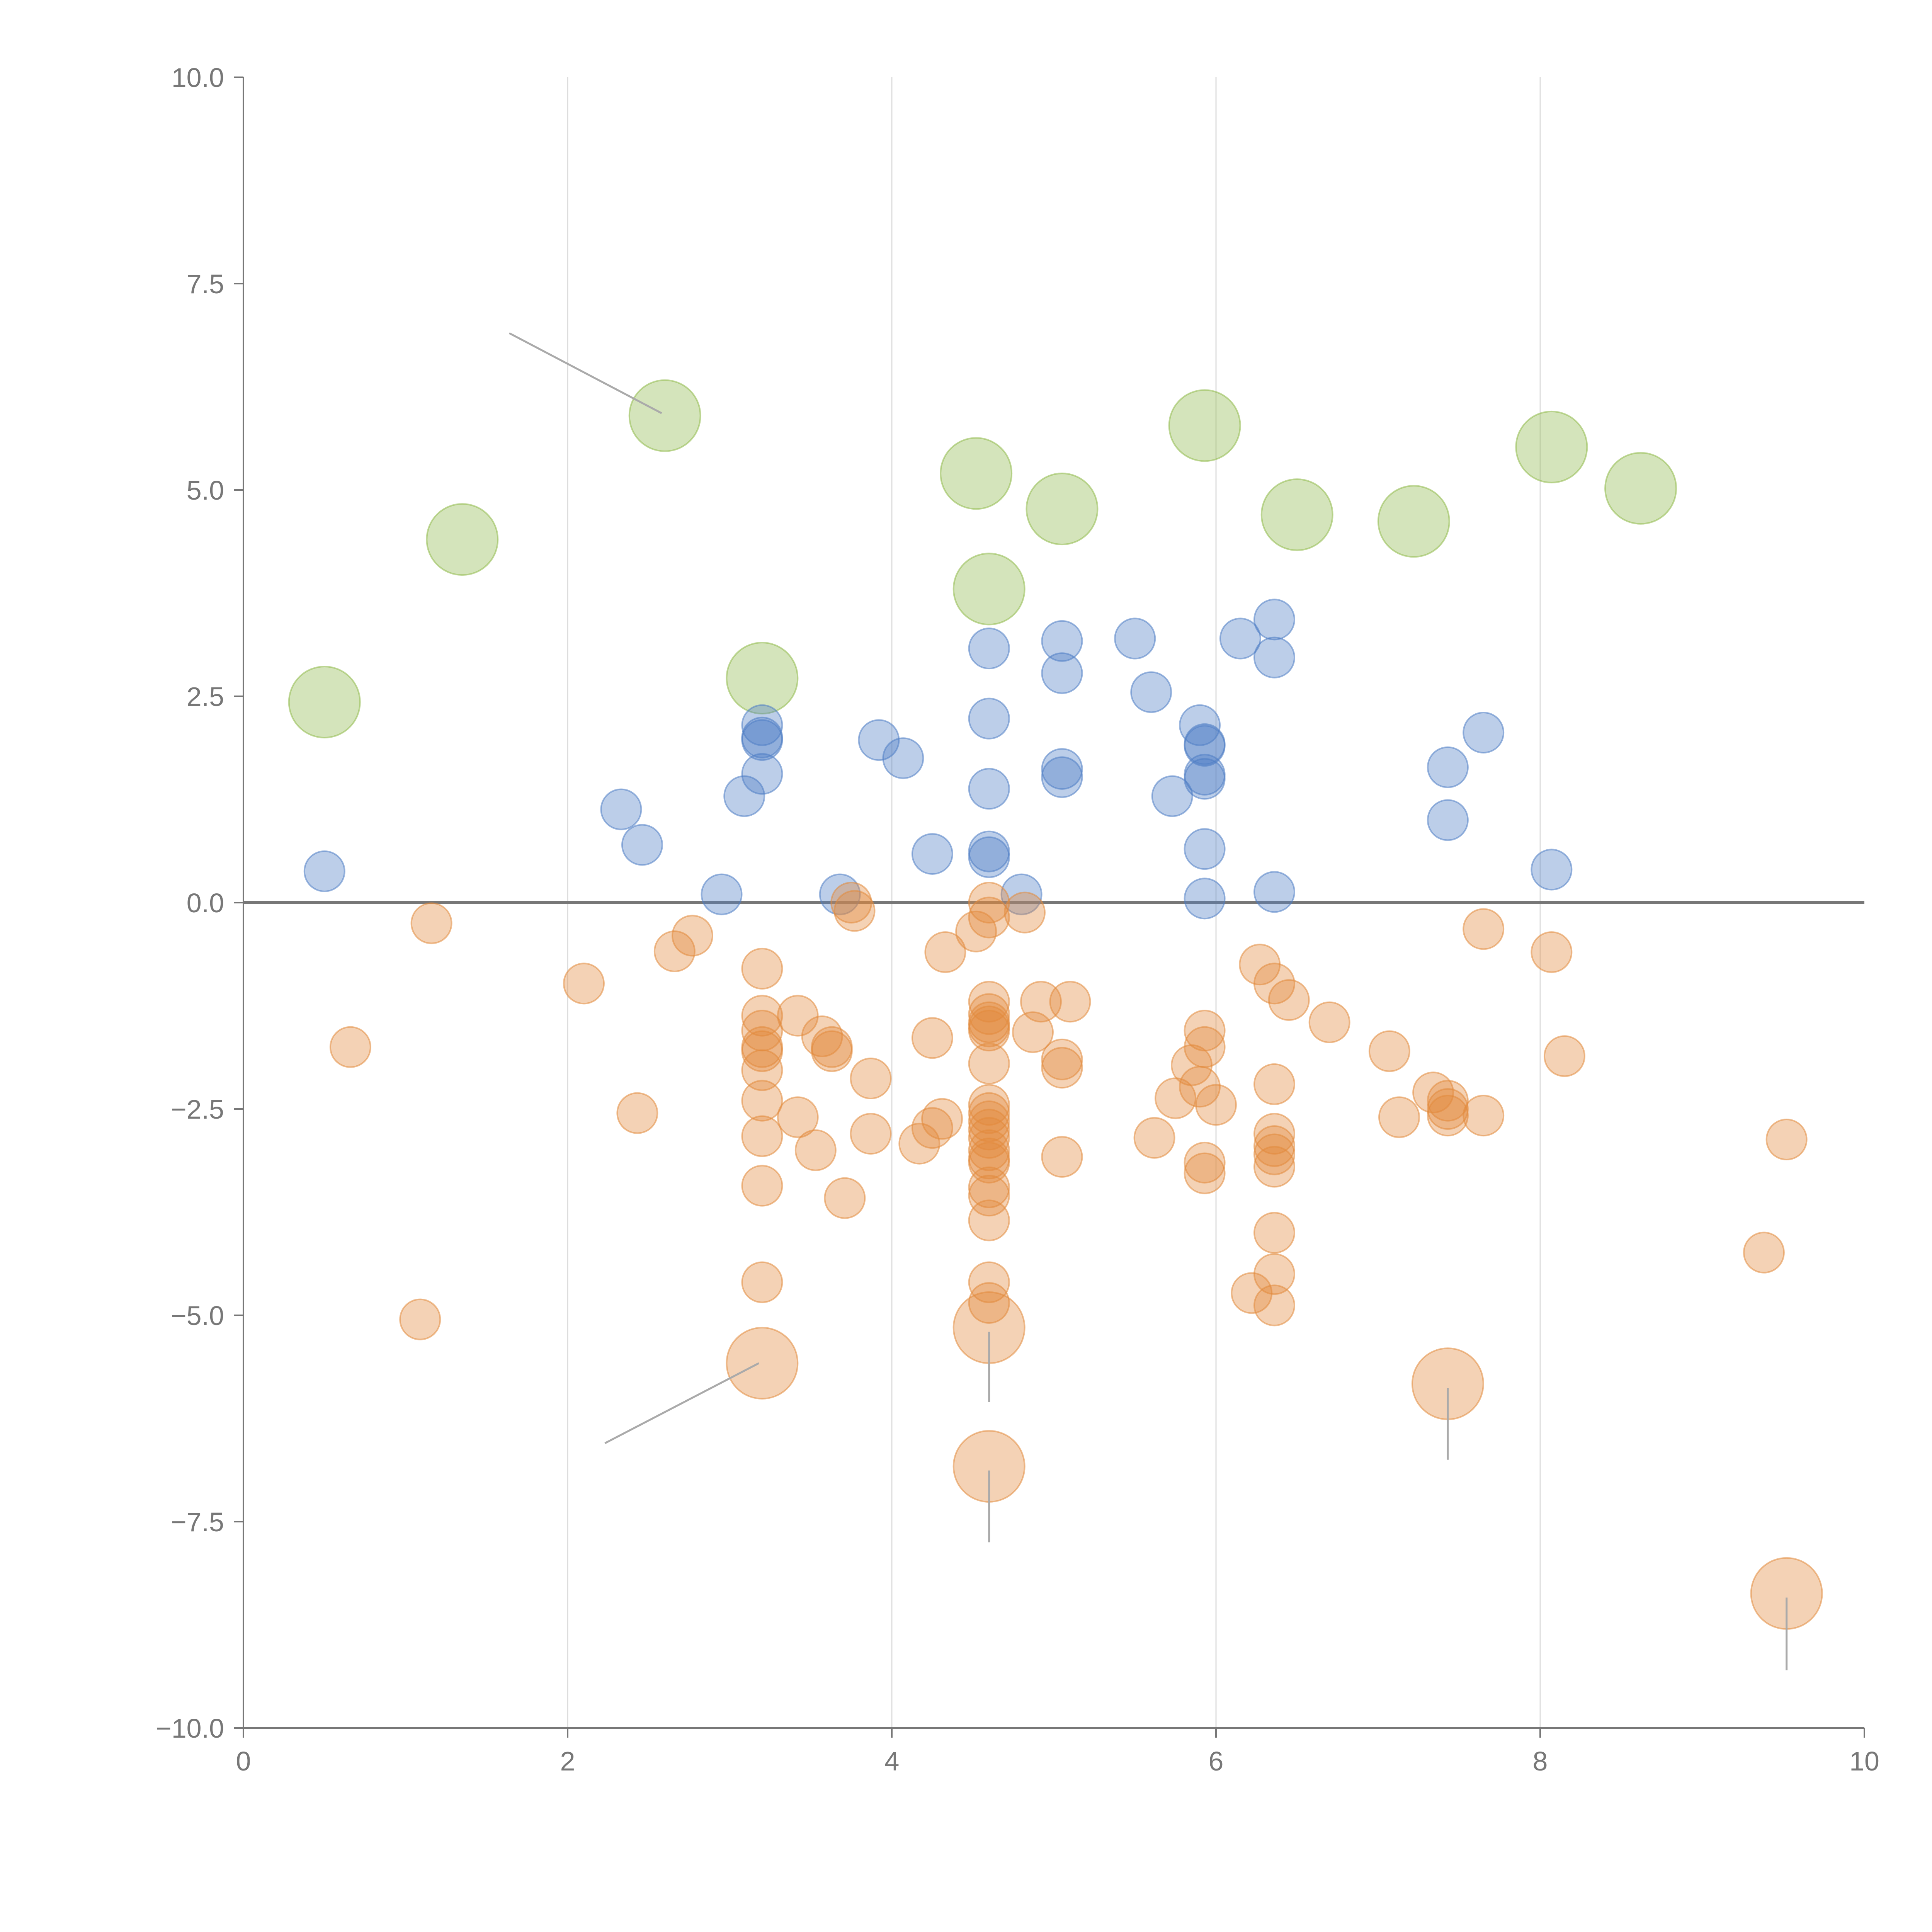 The width and height of the screenshot is (1932, 1932). Describe the element at coordinates (205, 284) in the screenshot. I see `y-tick-label: 7.5` at that location.